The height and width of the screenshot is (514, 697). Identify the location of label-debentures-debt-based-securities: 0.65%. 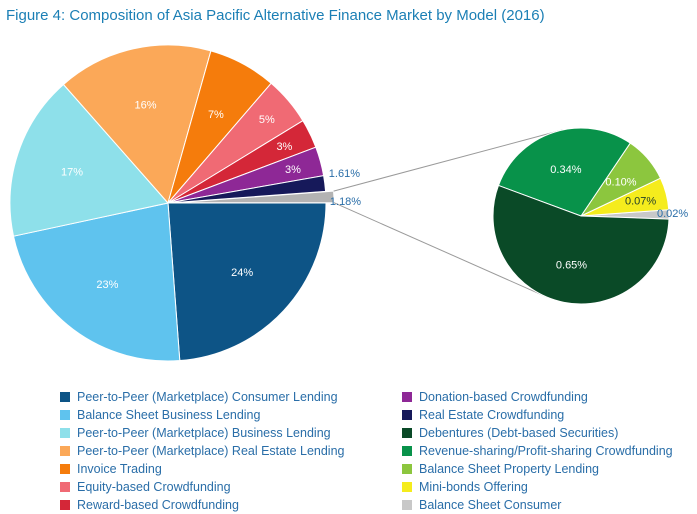
(571, 265).